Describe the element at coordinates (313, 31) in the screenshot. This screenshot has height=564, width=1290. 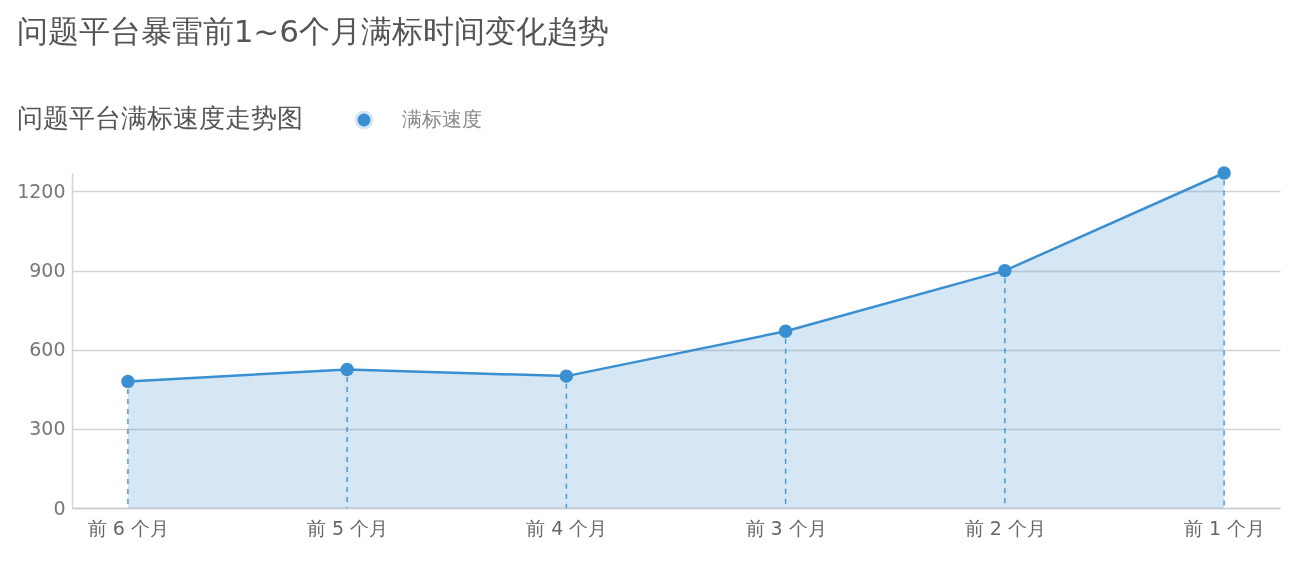
I see `chart-title: 问题平台暴雷前1~6个月满标时间变化趋势` at that location.